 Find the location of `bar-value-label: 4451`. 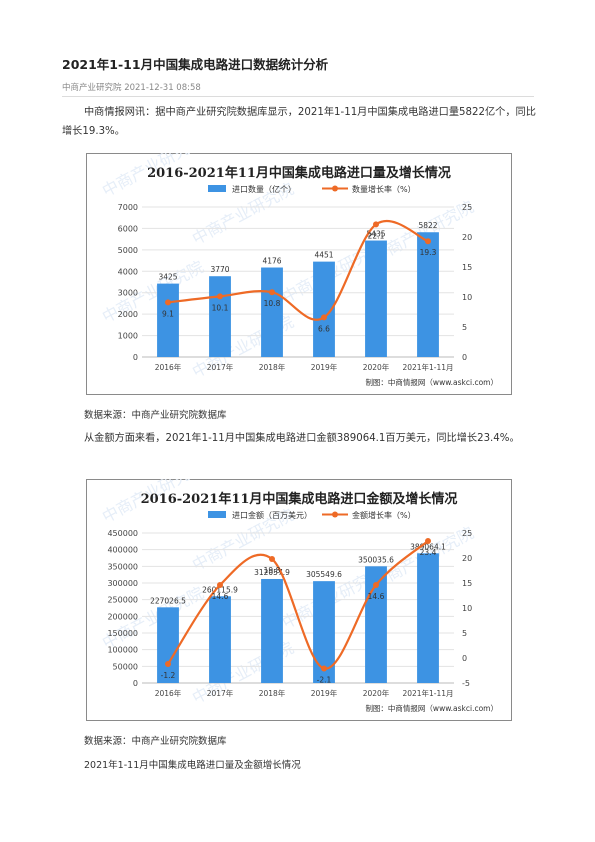

bar-value-label: 4451 is located at coordinates (323, 255).